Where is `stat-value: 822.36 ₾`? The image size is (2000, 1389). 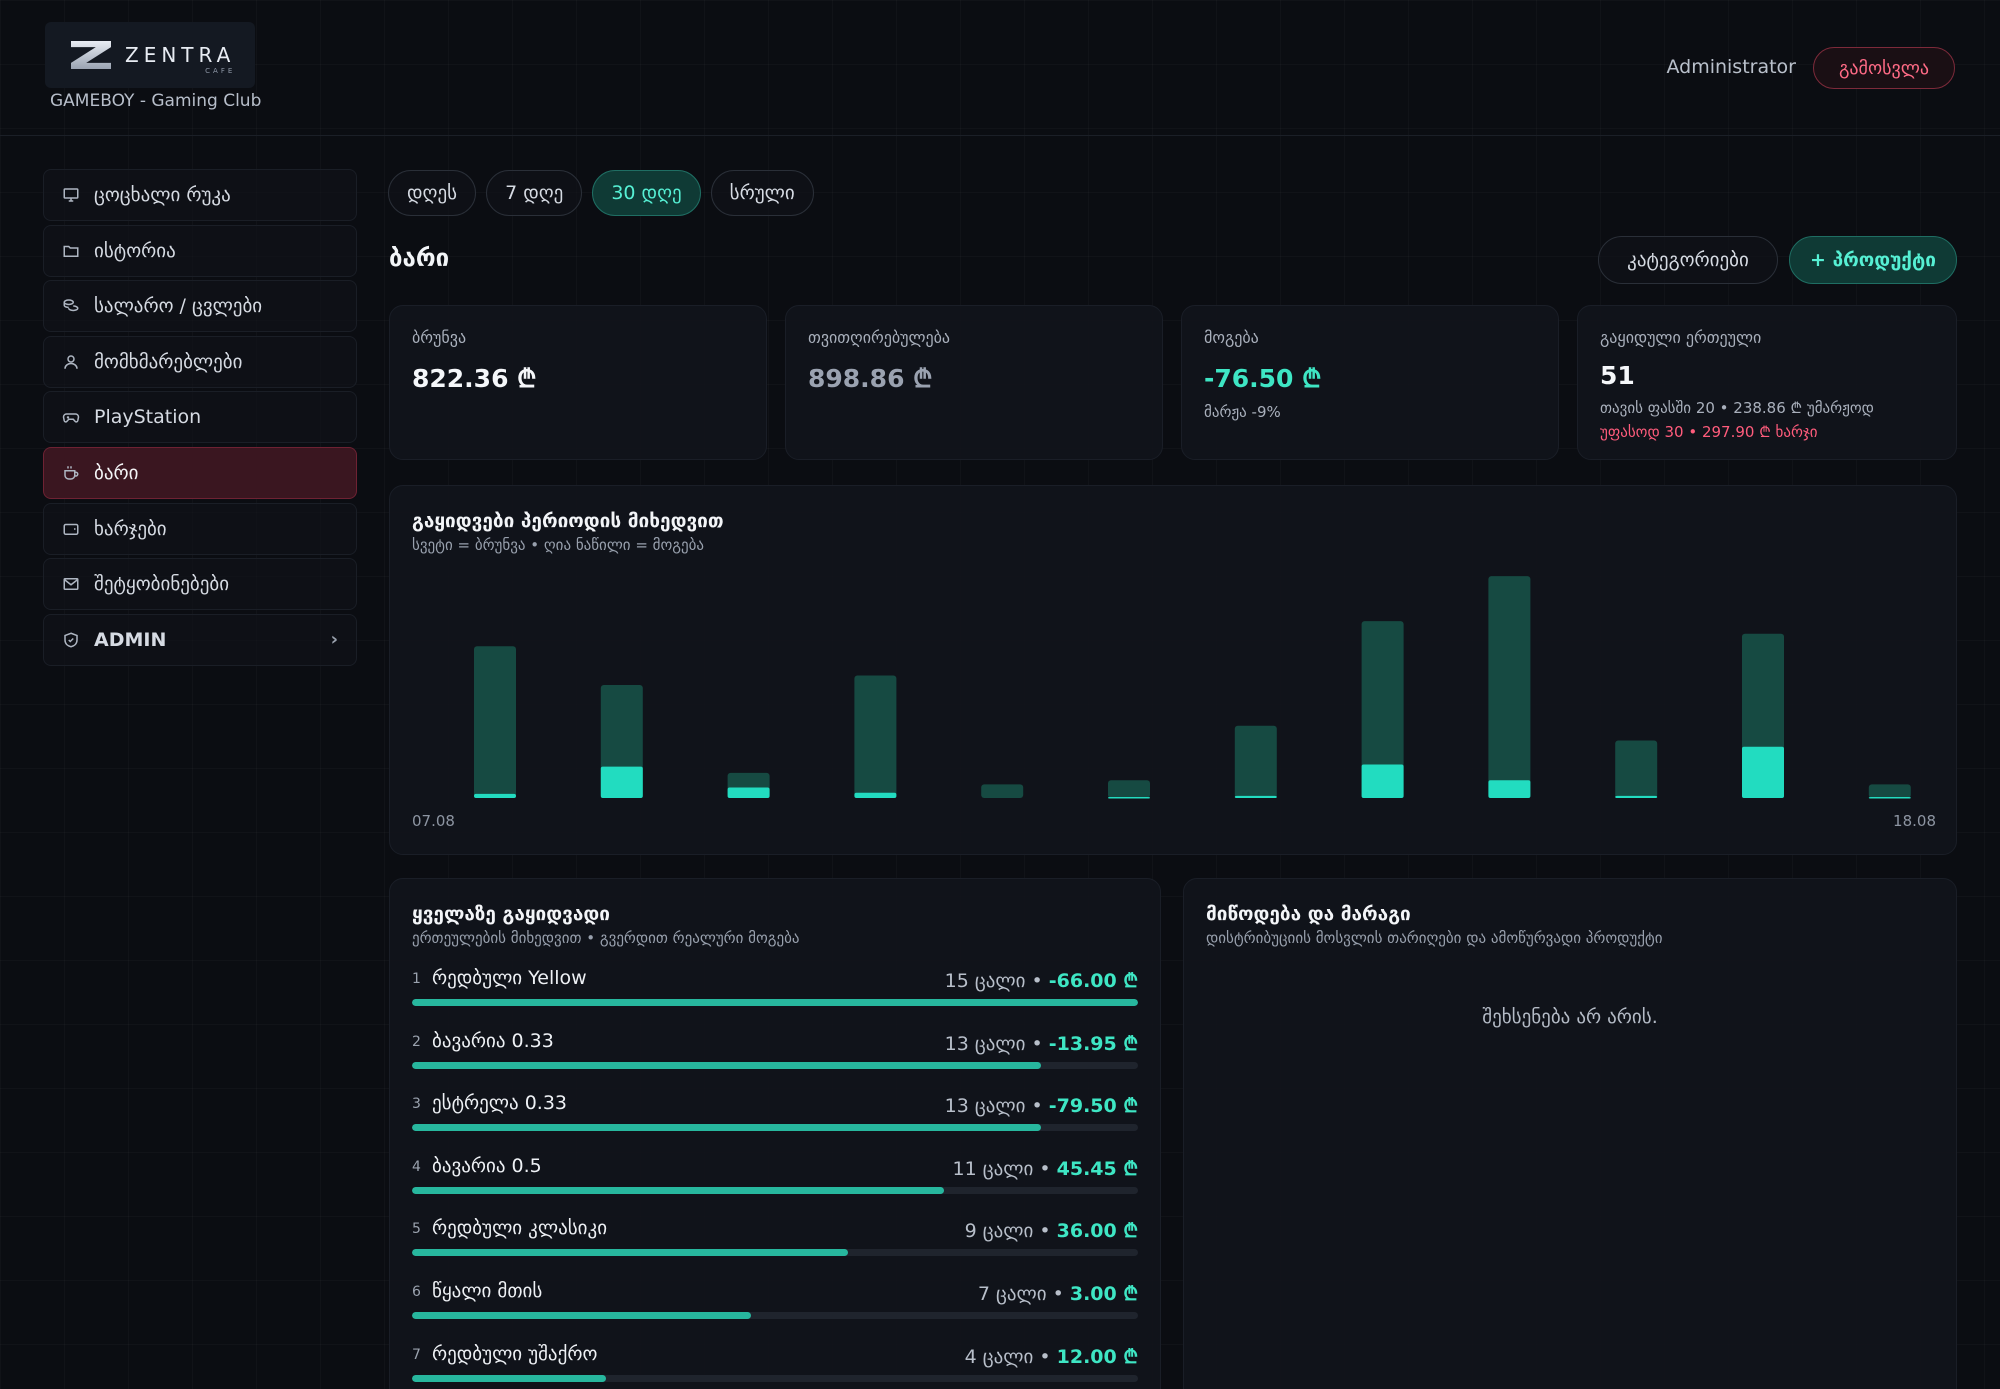 stat-value: 822.36 ₾ is located at coordinates (474, 378).